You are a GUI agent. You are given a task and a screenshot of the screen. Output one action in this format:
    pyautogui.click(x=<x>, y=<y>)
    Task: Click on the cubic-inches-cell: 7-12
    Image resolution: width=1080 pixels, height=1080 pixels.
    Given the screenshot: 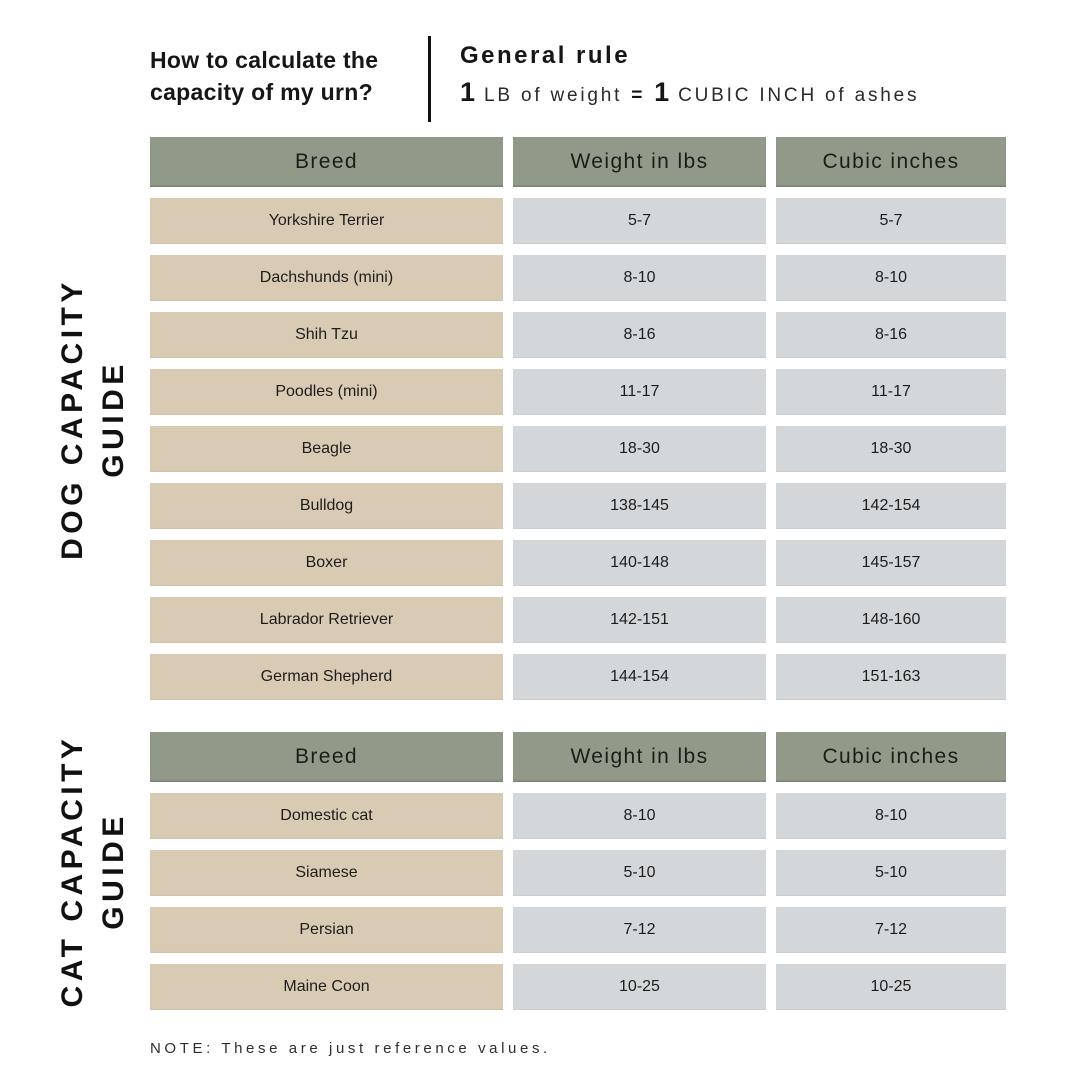 What is the action you would take?
    pyautogui.click(x=891, y=930)
    